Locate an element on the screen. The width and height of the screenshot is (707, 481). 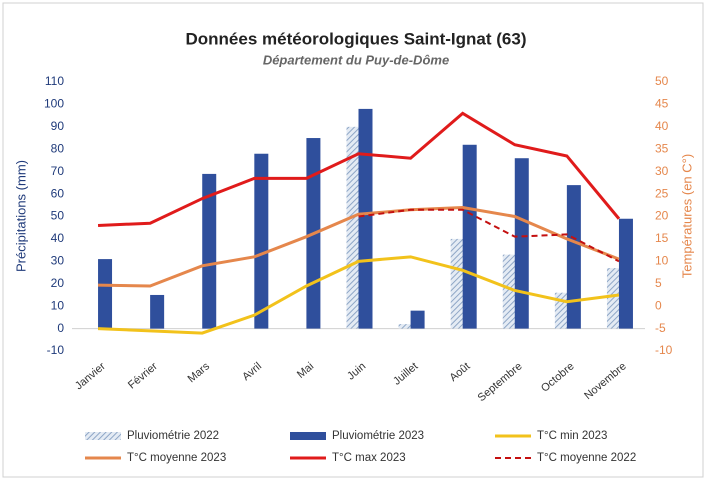
y2-tick-label: 35 is located at coordinates (662, 148).